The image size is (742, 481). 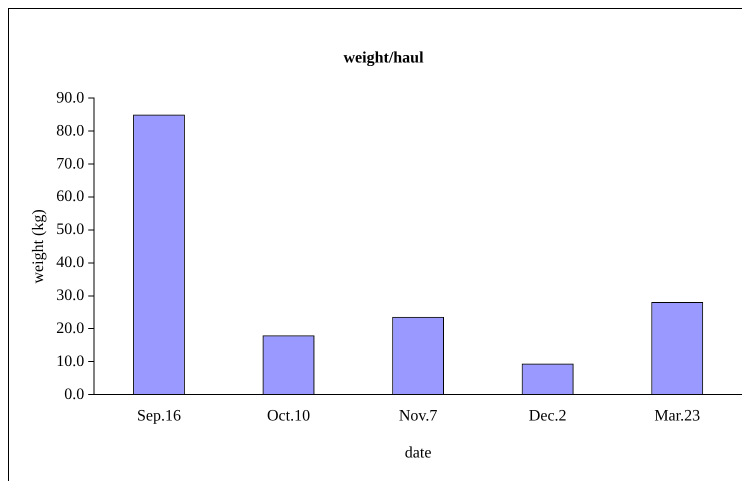 I want to click on x-tick-label: Mar.23, so click(x=677, y=415).